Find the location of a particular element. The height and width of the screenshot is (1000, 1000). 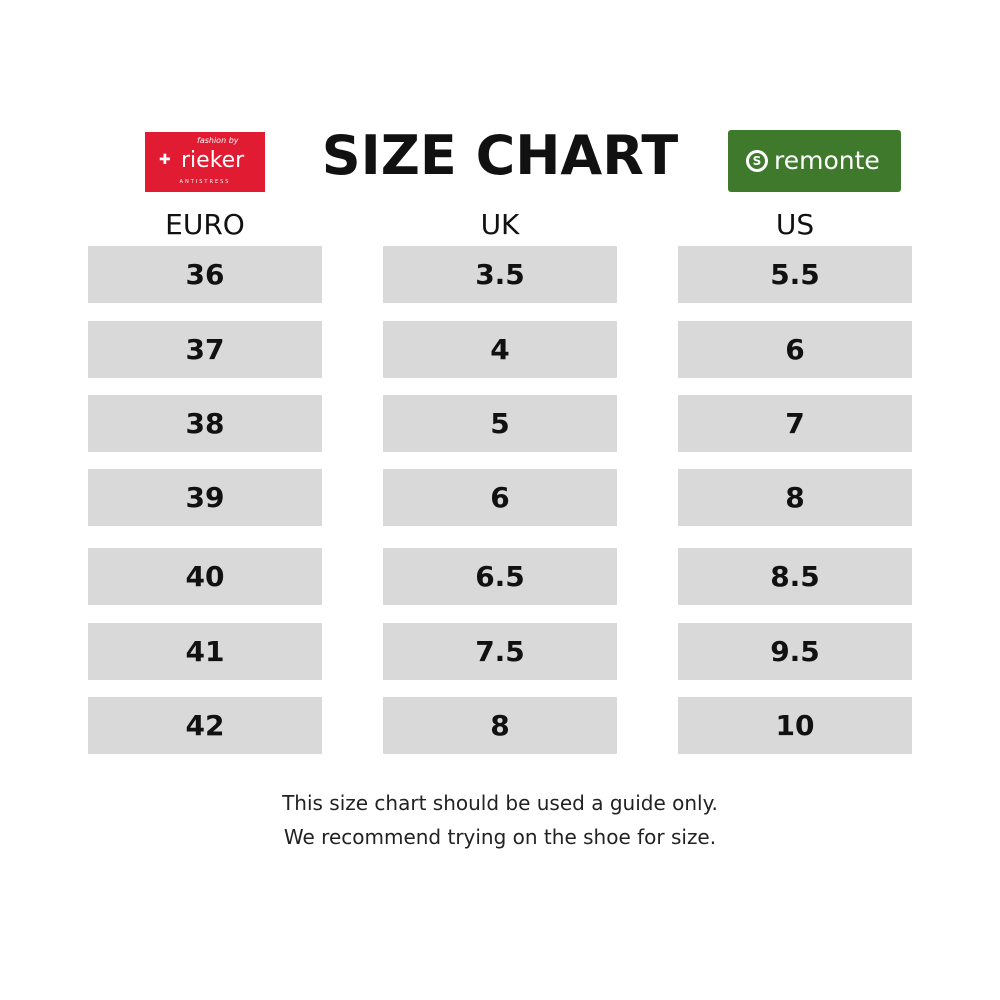

size-cell: 7.5 is located at coordinates (500, 651).